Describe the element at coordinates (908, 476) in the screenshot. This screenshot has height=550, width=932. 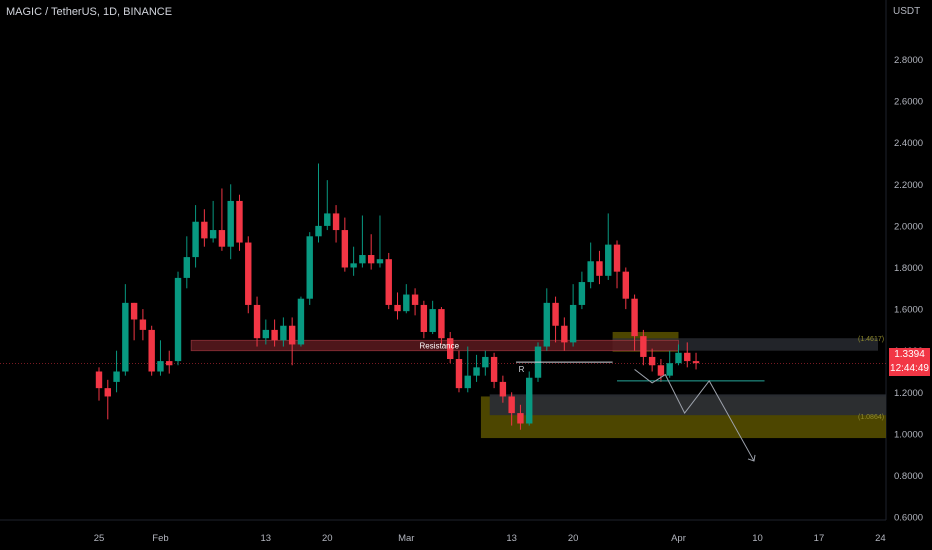
I see `y-tick-label: 0.8000` at that location.